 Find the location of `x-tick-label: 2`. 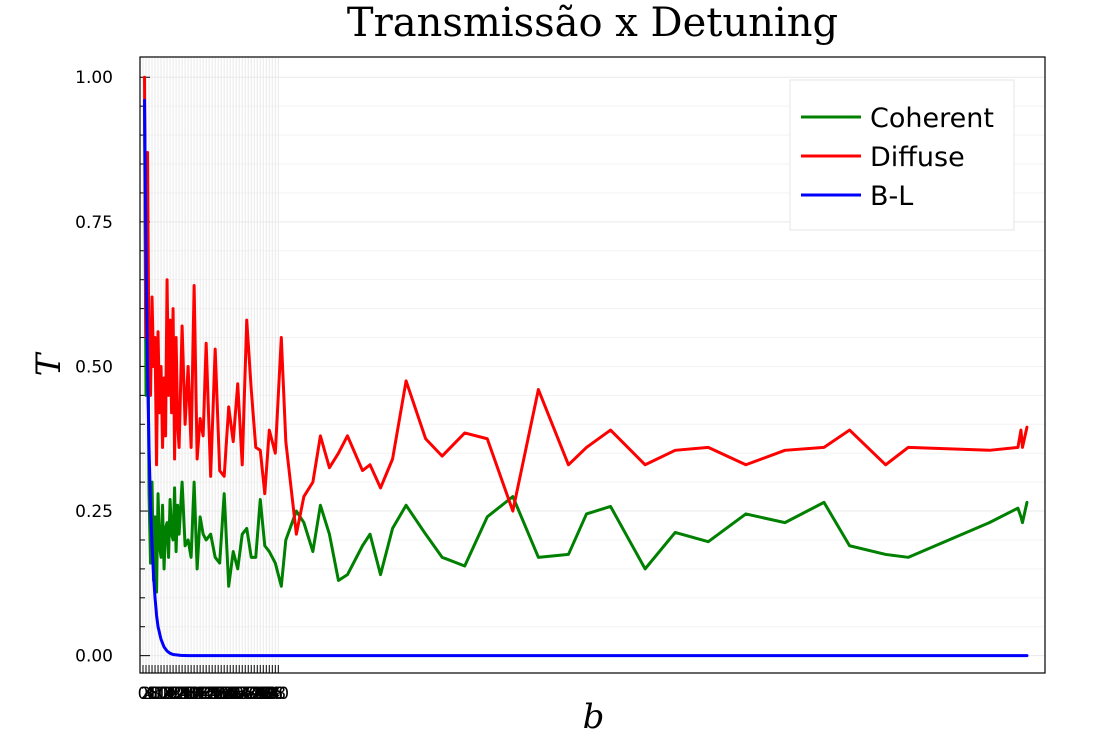

x-tick-label: 2 is located at coordinates (146, 694).